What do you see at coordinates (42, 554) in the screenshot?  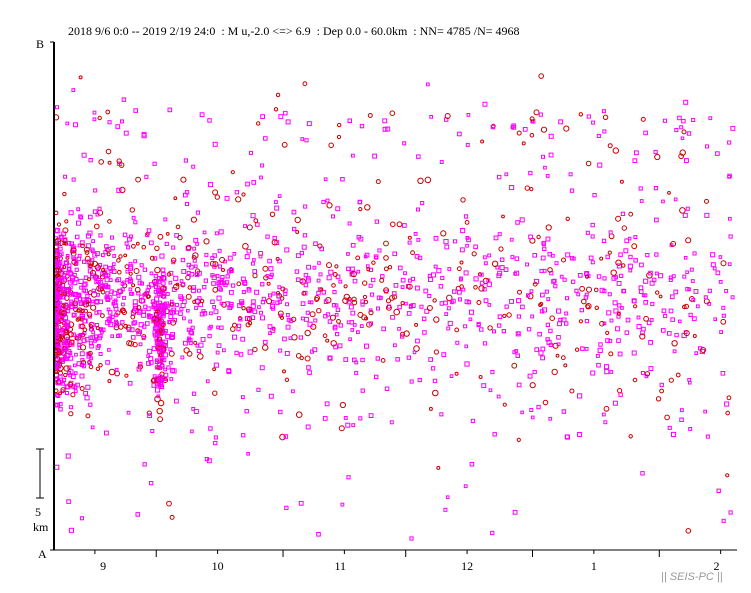 I see `label-a: A` at bounding box center [42, 554].